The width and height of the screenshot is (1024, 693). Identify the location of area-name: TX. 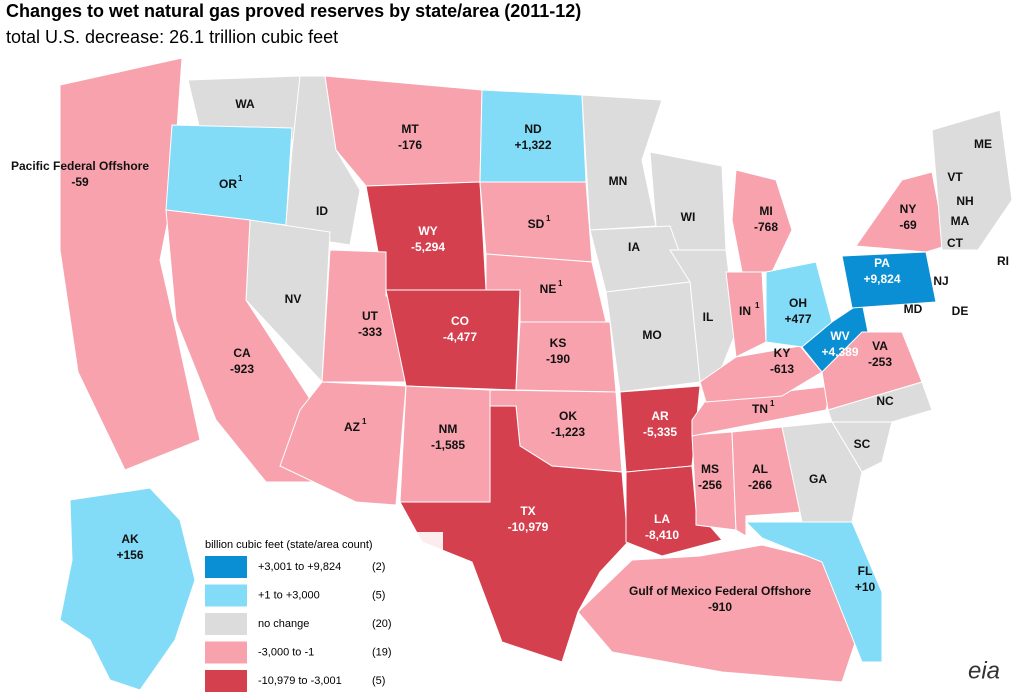
(527, 511).